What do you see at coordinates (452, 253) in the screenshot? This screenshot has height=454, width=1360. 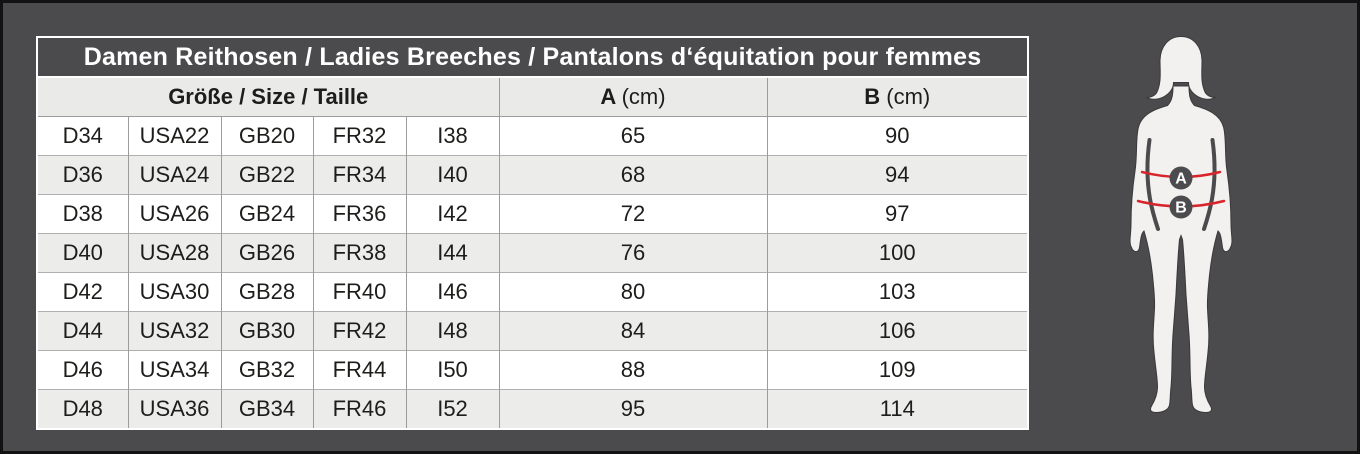 I see `cell-i: I44` at bounding box center [452, 253].